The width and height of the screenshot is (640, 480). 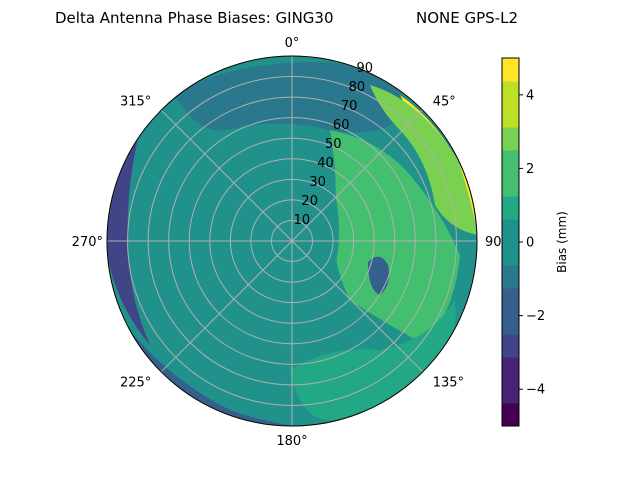 I want to click on radial-tick-label: 10, so click(x=302, y=220).